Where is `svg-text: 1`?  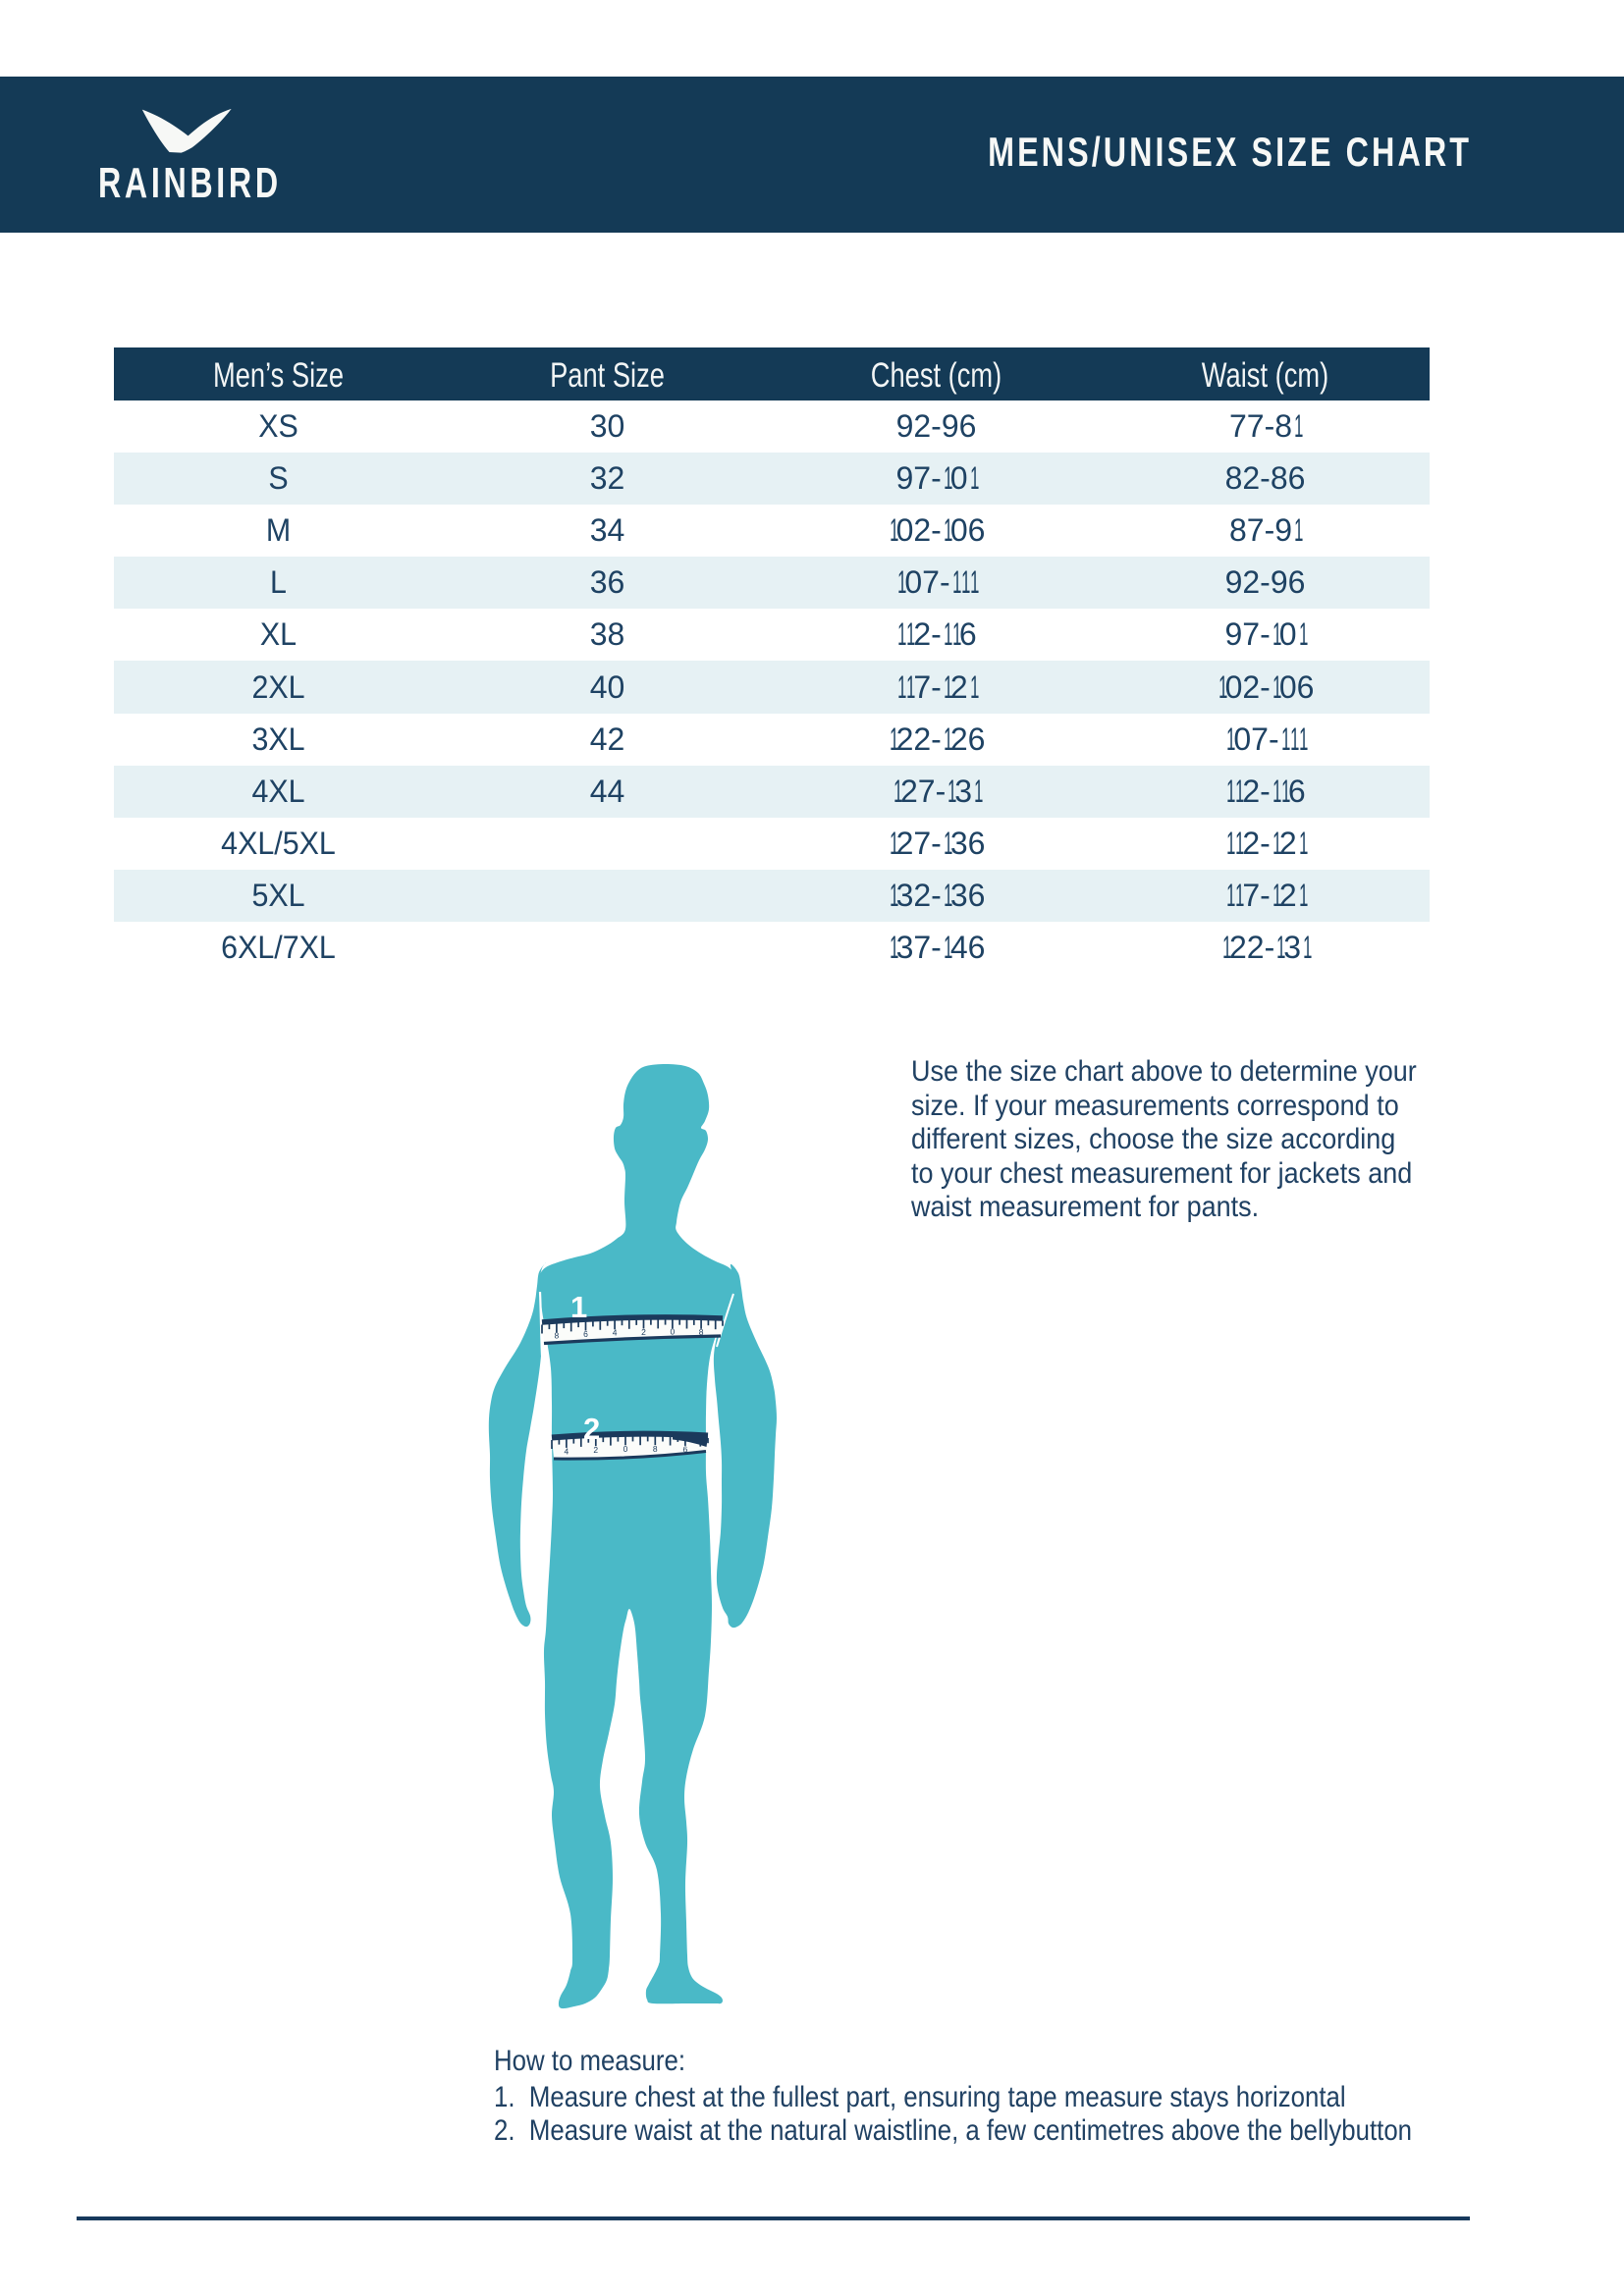
svg-text: 1 is located at coordinates (578, 1307).